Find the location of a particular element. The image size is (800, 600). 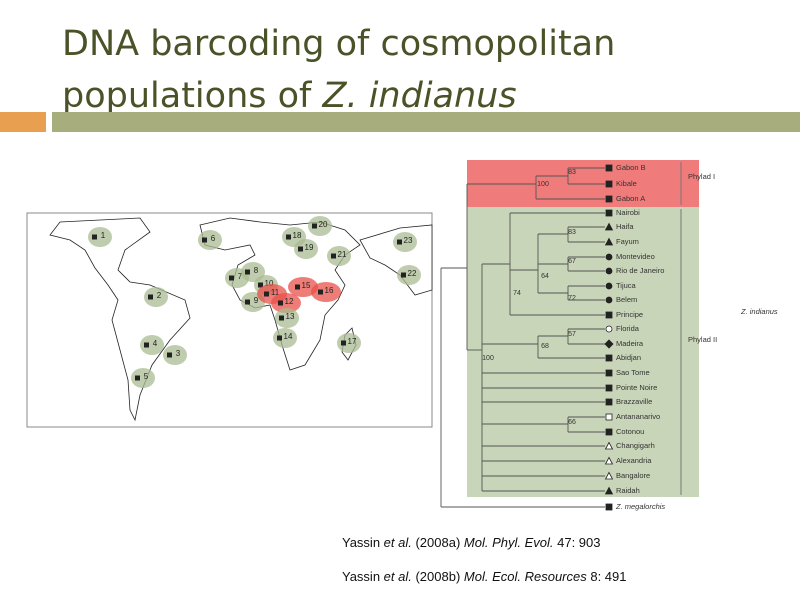

taxon-label: Nairobi is located at coordinates (628, 212).